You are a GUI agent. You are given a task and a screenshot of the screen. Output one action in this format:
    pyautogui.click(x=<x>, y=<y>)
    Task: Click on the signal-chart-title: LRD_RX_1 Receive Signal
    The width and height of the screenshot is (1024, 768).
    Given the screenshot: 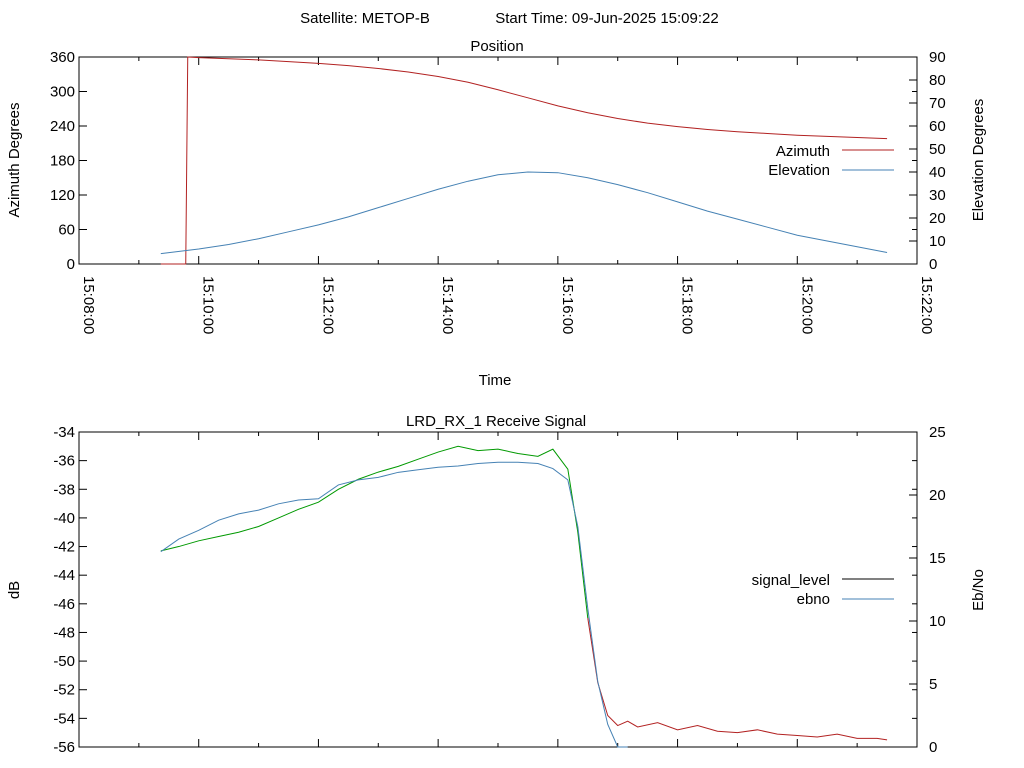 What is the action you would take?
    pyautogui.click(x=496, y=421)
    